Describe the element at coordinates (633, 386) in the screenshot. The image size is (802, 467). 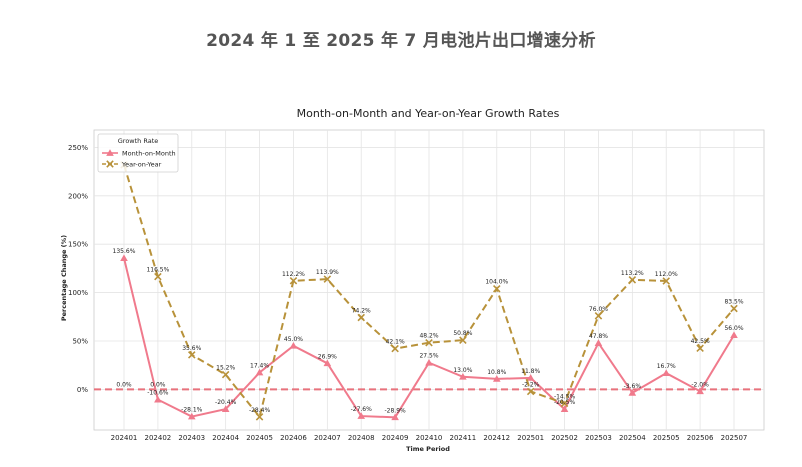
I see `month-on-month-data-label: -3.6%` at that location.